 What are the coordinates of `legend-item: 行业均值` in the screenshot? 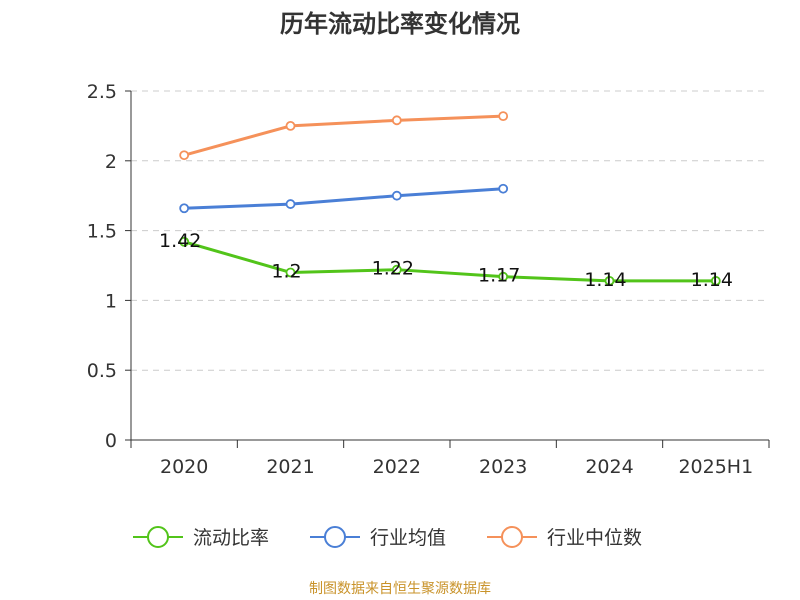 It's located at (378, 537).